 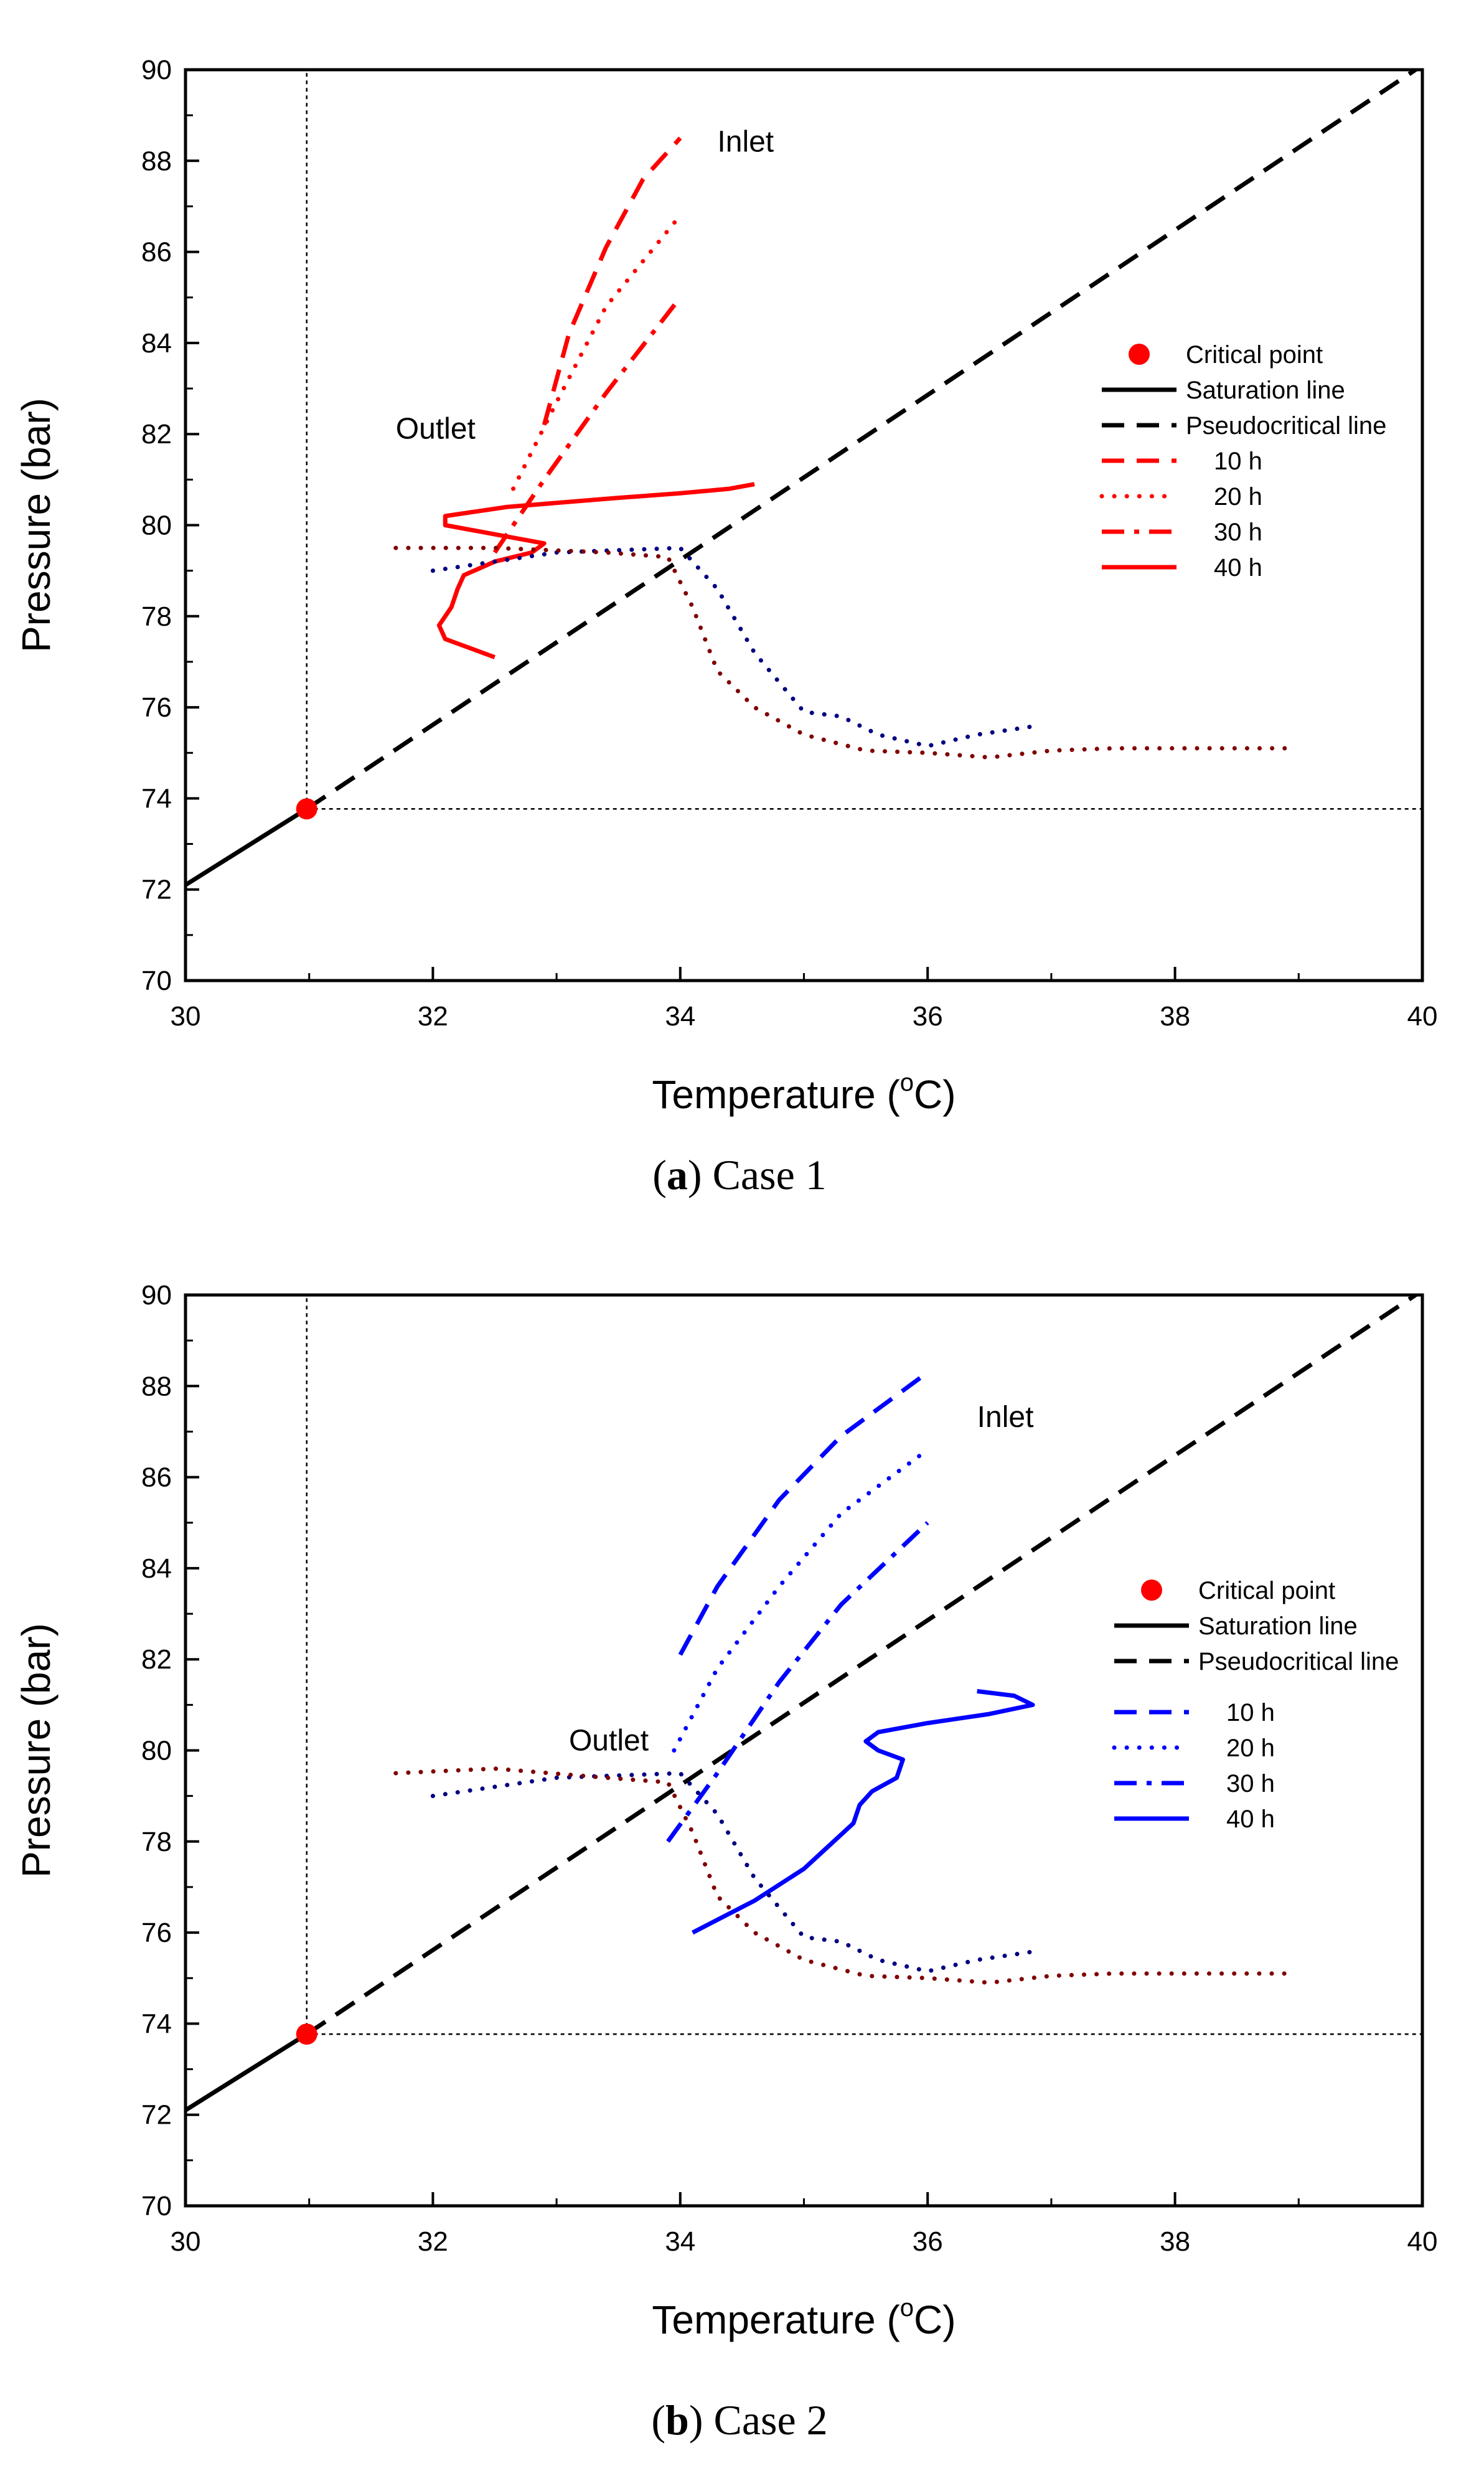 I want to click on caption-label: a, so click(x=677, y=1174).